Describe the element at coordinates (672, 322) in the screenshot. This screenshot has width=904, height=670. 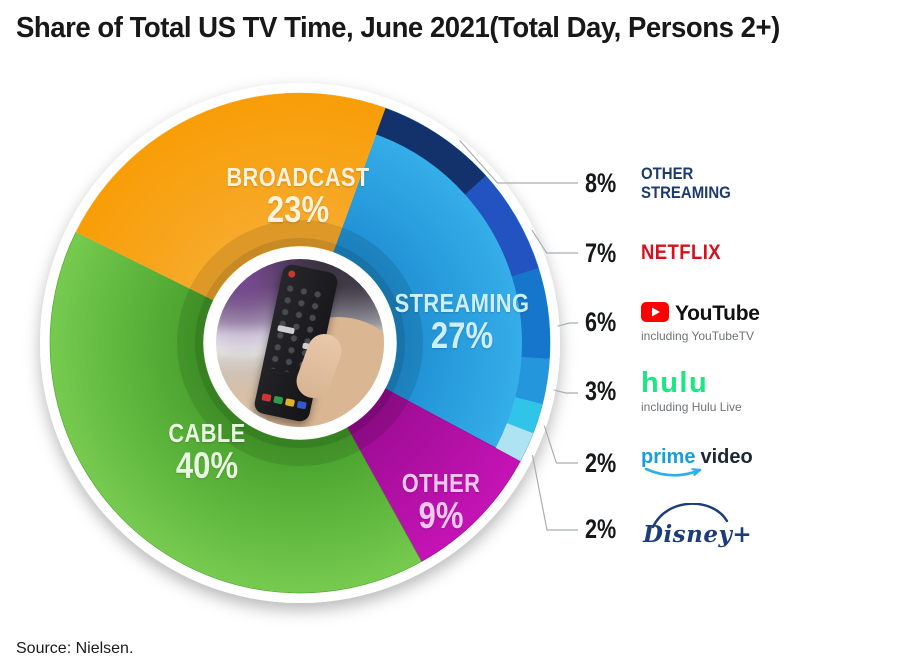
I see `legend-row-youtube: 6% YouTube including YouTubeTV` at that location.